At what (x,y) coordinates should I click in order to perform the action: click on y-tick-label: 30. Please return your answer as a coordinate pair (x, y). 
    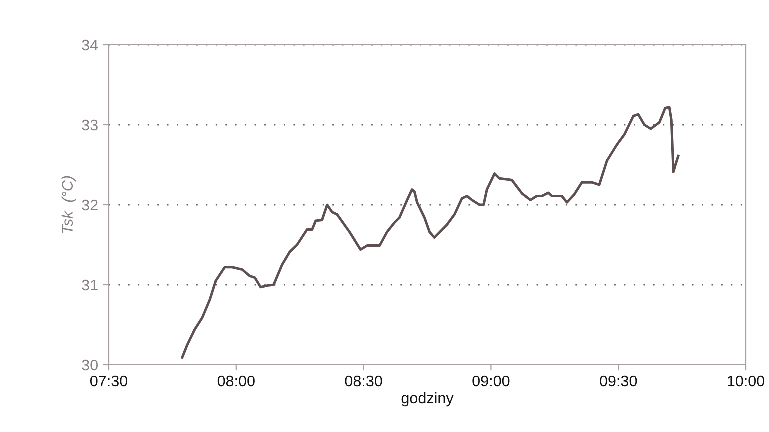
    Looking at the image, I should click on (90, 365).